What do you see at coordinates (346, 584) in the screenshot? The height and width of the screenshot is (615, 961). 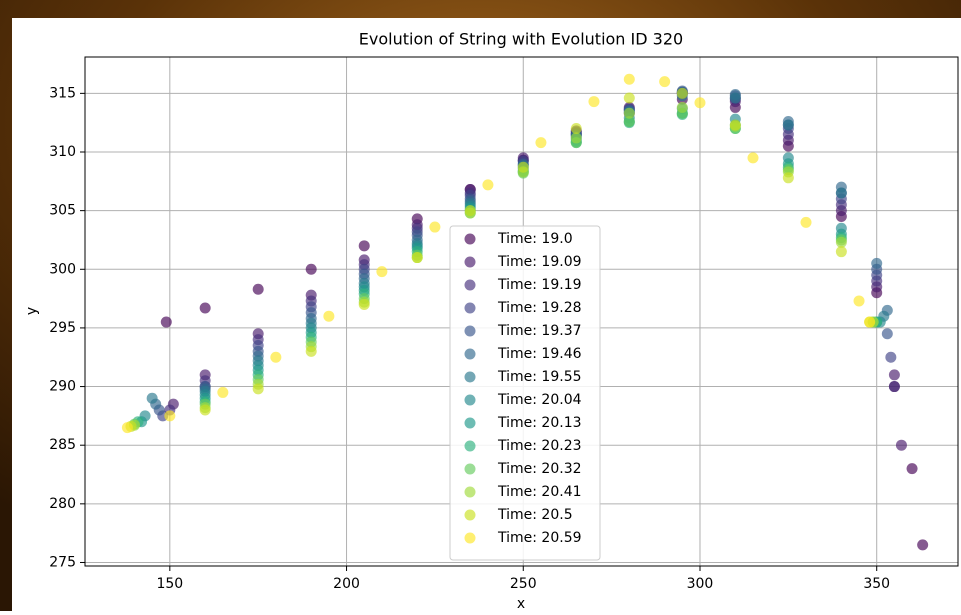 I see `x-tick-label: 200` at bounding box center [346, 584].